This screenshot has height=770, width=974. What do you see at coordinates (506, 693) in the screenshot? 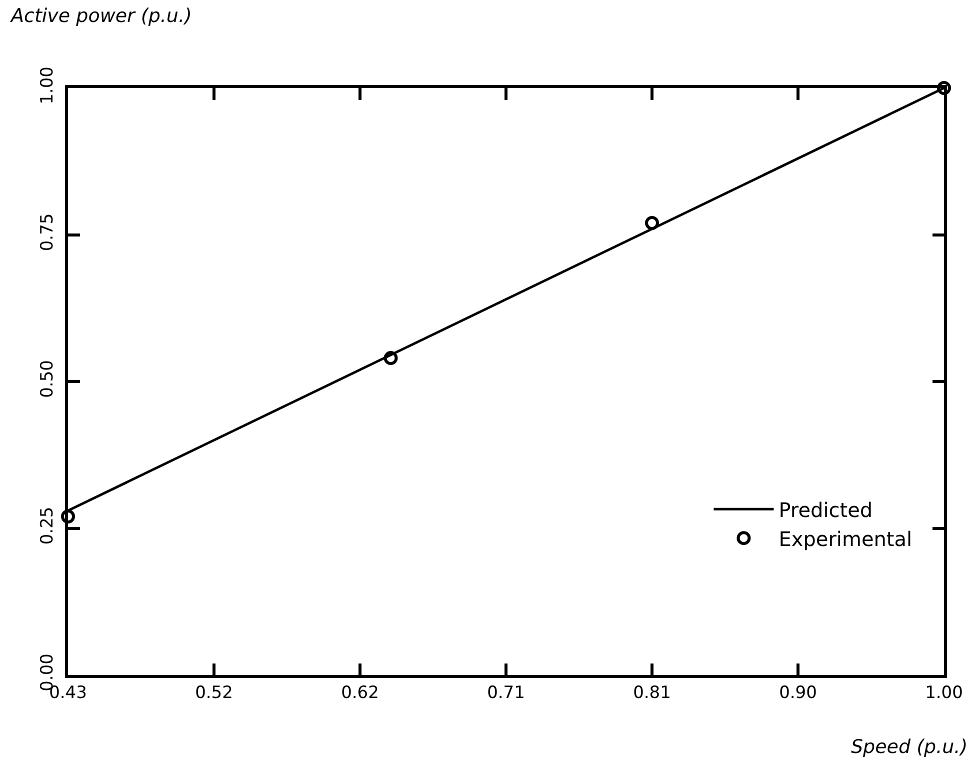
I see `x-tick-label: 0.71` at bounding box center [506, 693].